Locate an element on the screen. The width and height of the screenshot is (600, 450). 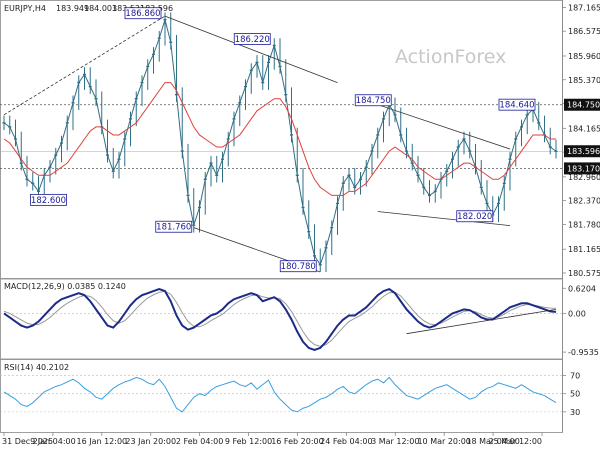
x-tick-label-5: 9 Feb 12:00 is located at coordinates (248, 441).